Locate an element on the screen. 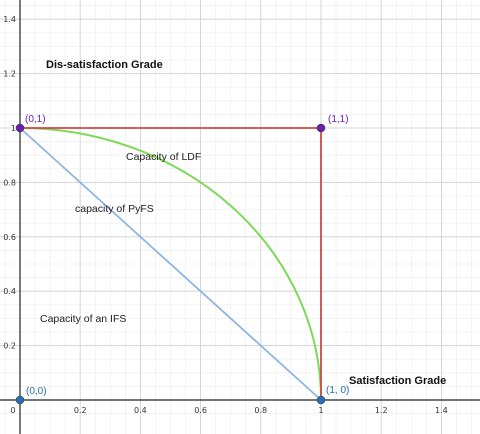 This screenshot has height=434, width=480. x-tick-label: 0.2 is located at coordinates (80, 410).